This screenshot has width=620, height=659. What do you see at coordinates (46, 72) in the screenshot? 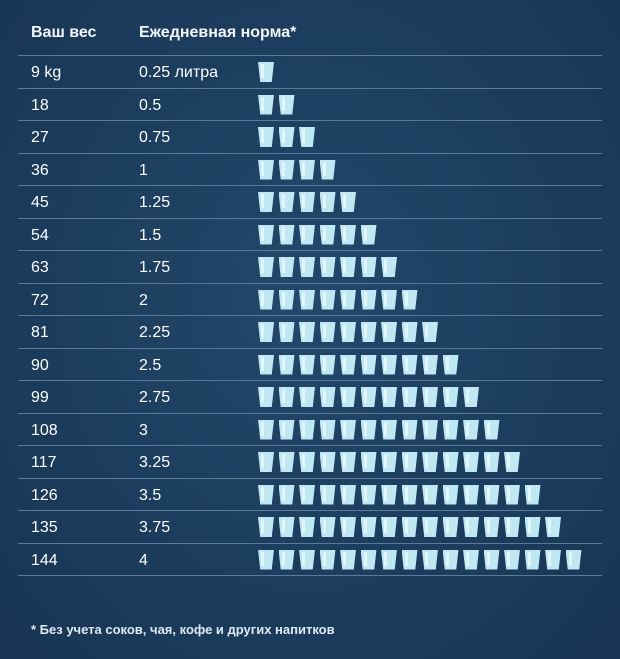
I see `weight-cell: 9 kg` at bounding box center [46, 72].